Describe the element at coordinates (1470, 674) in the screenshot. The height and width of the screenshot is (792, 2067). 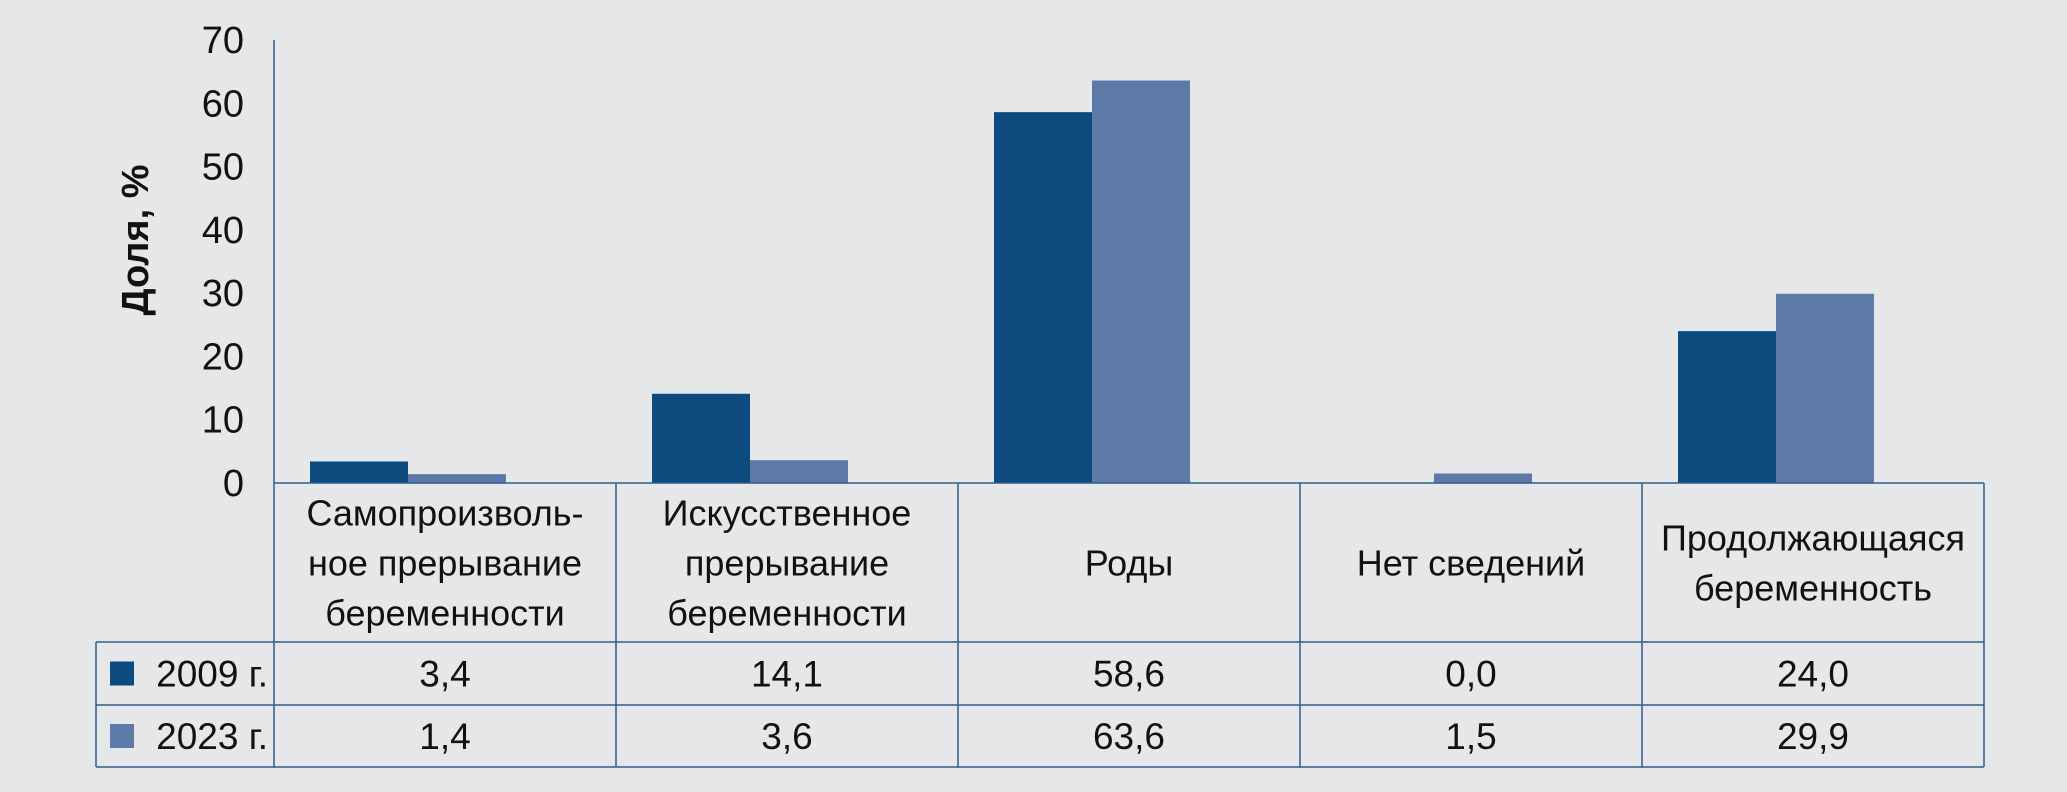
I see `data-label: 0,0` at that location.